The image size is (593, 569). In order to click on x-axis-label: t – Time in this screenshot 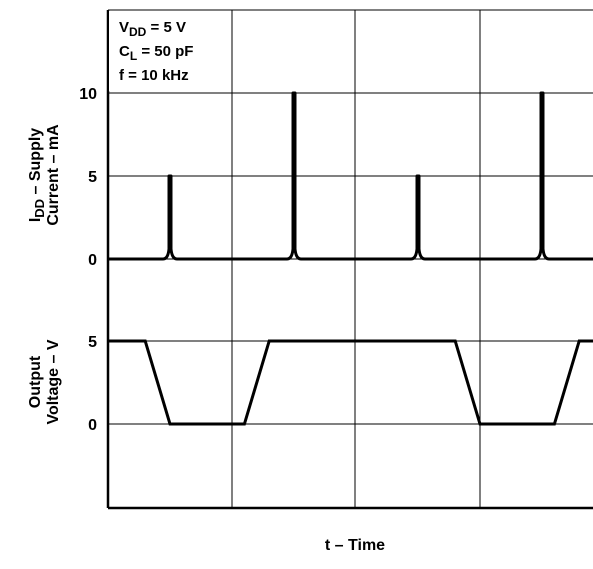, I will do `click(355, 545)`.